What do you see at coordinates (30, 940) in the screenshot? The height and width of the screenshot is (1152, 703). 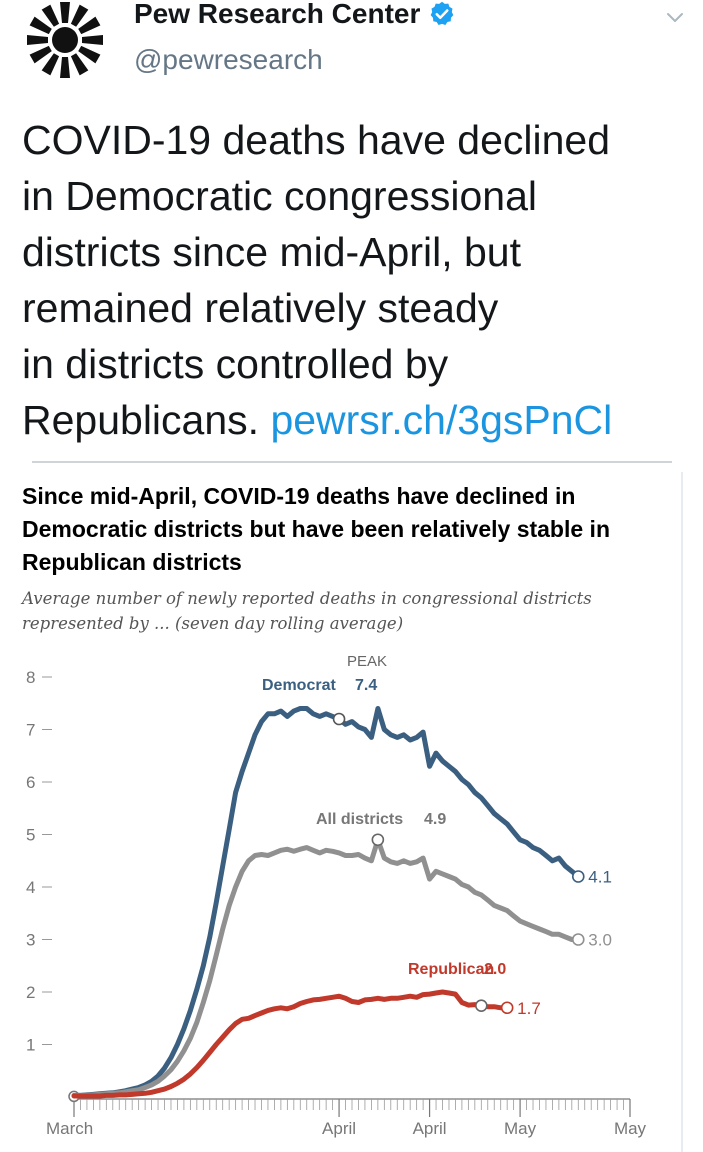 I see `y-tick-label: 3` at bounding box center [30, 940].